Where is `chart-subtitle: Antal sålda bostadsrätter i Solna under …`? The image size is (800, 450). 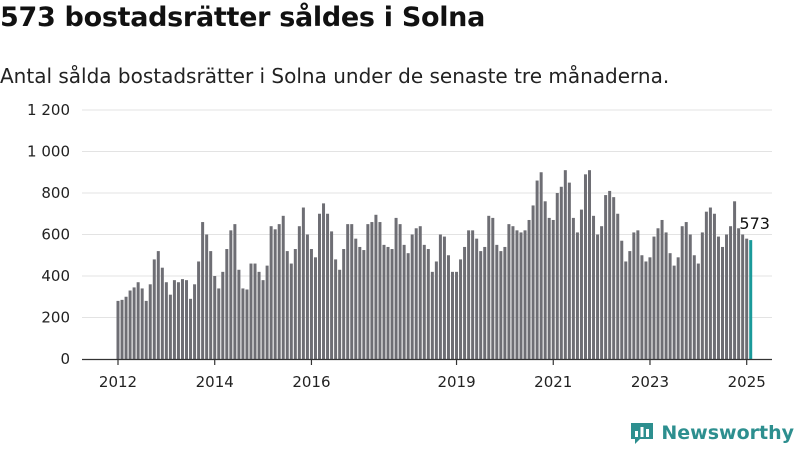
chart-subtitle: Antal sålda bostadsrätter i Solna under … is located at coordinates (335, 76).